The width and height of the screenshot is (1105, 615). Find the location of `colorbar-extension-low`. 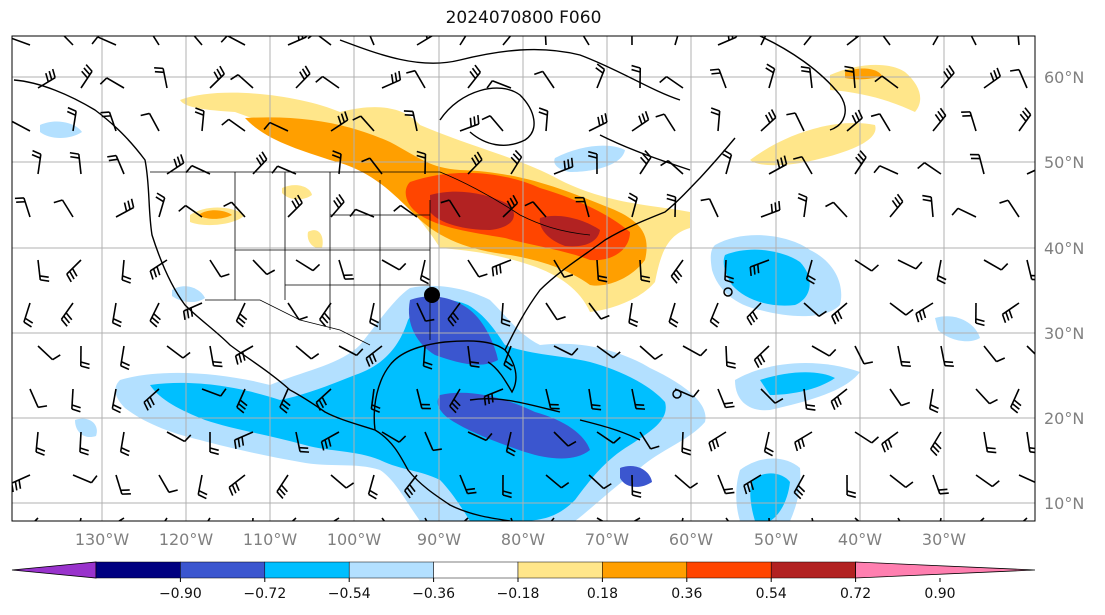

colorbar-extension-low is located at coordinates (54, 570).